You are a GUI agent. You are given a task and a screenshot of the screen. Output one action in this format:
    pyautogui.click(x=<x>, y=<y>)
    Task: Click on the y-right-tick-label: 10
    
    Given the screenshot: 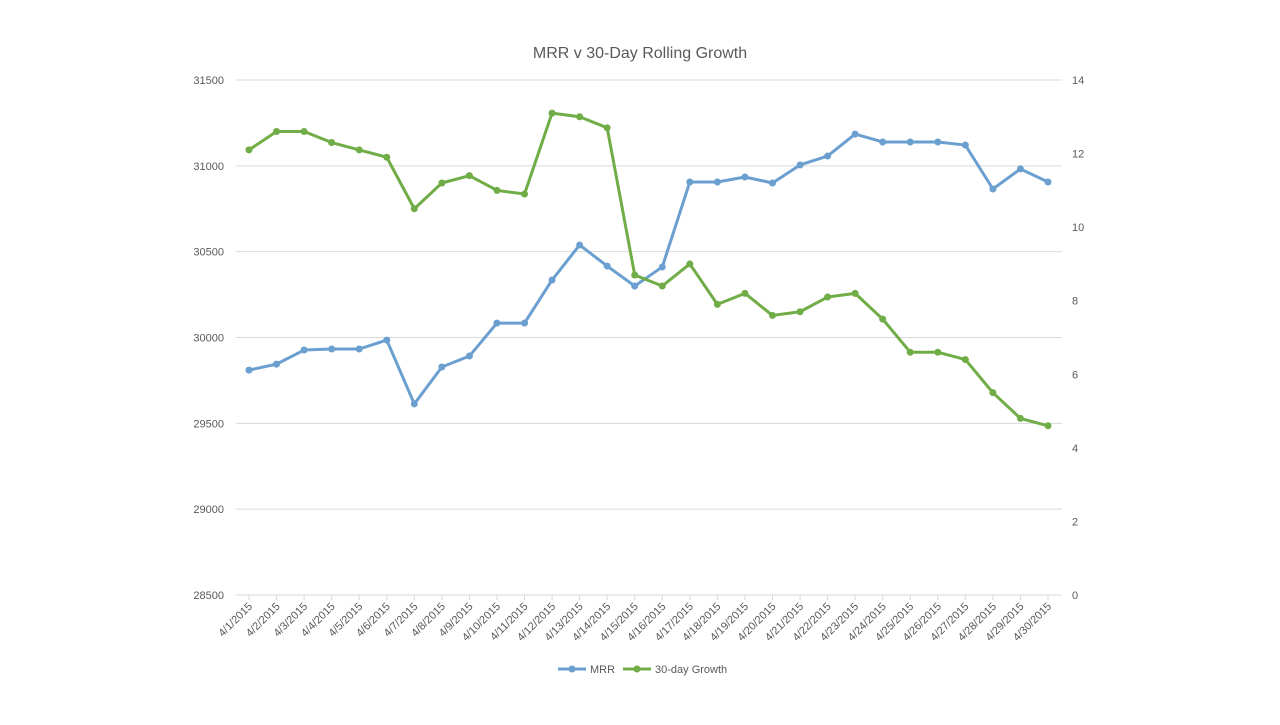 What is the action you would take?
    pyautogui.click(x=1078, y=228)
    